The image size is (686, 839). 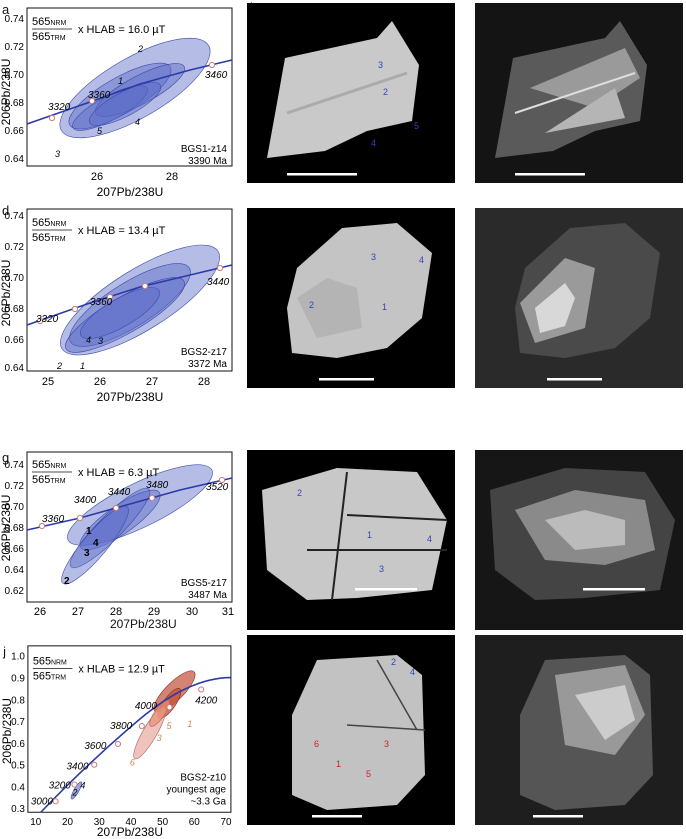 What do you see at coordinates (351, 540) in the screenshot?
I see `zircon-image-h: 2 1 4 3` at bounding box center [351, 540].